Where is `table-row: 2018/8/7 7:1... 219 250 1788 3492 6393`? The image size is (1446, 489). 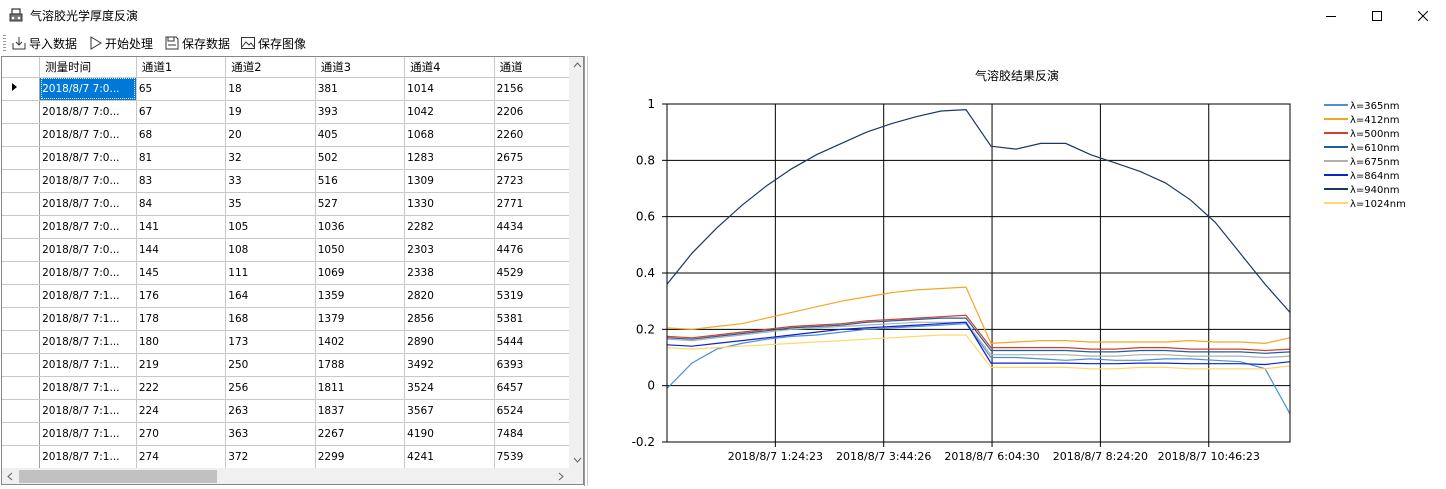
table-row: 2018/8/7 7:1... 219 250 1788 3492 6393 is located at coordinates (292, 365).